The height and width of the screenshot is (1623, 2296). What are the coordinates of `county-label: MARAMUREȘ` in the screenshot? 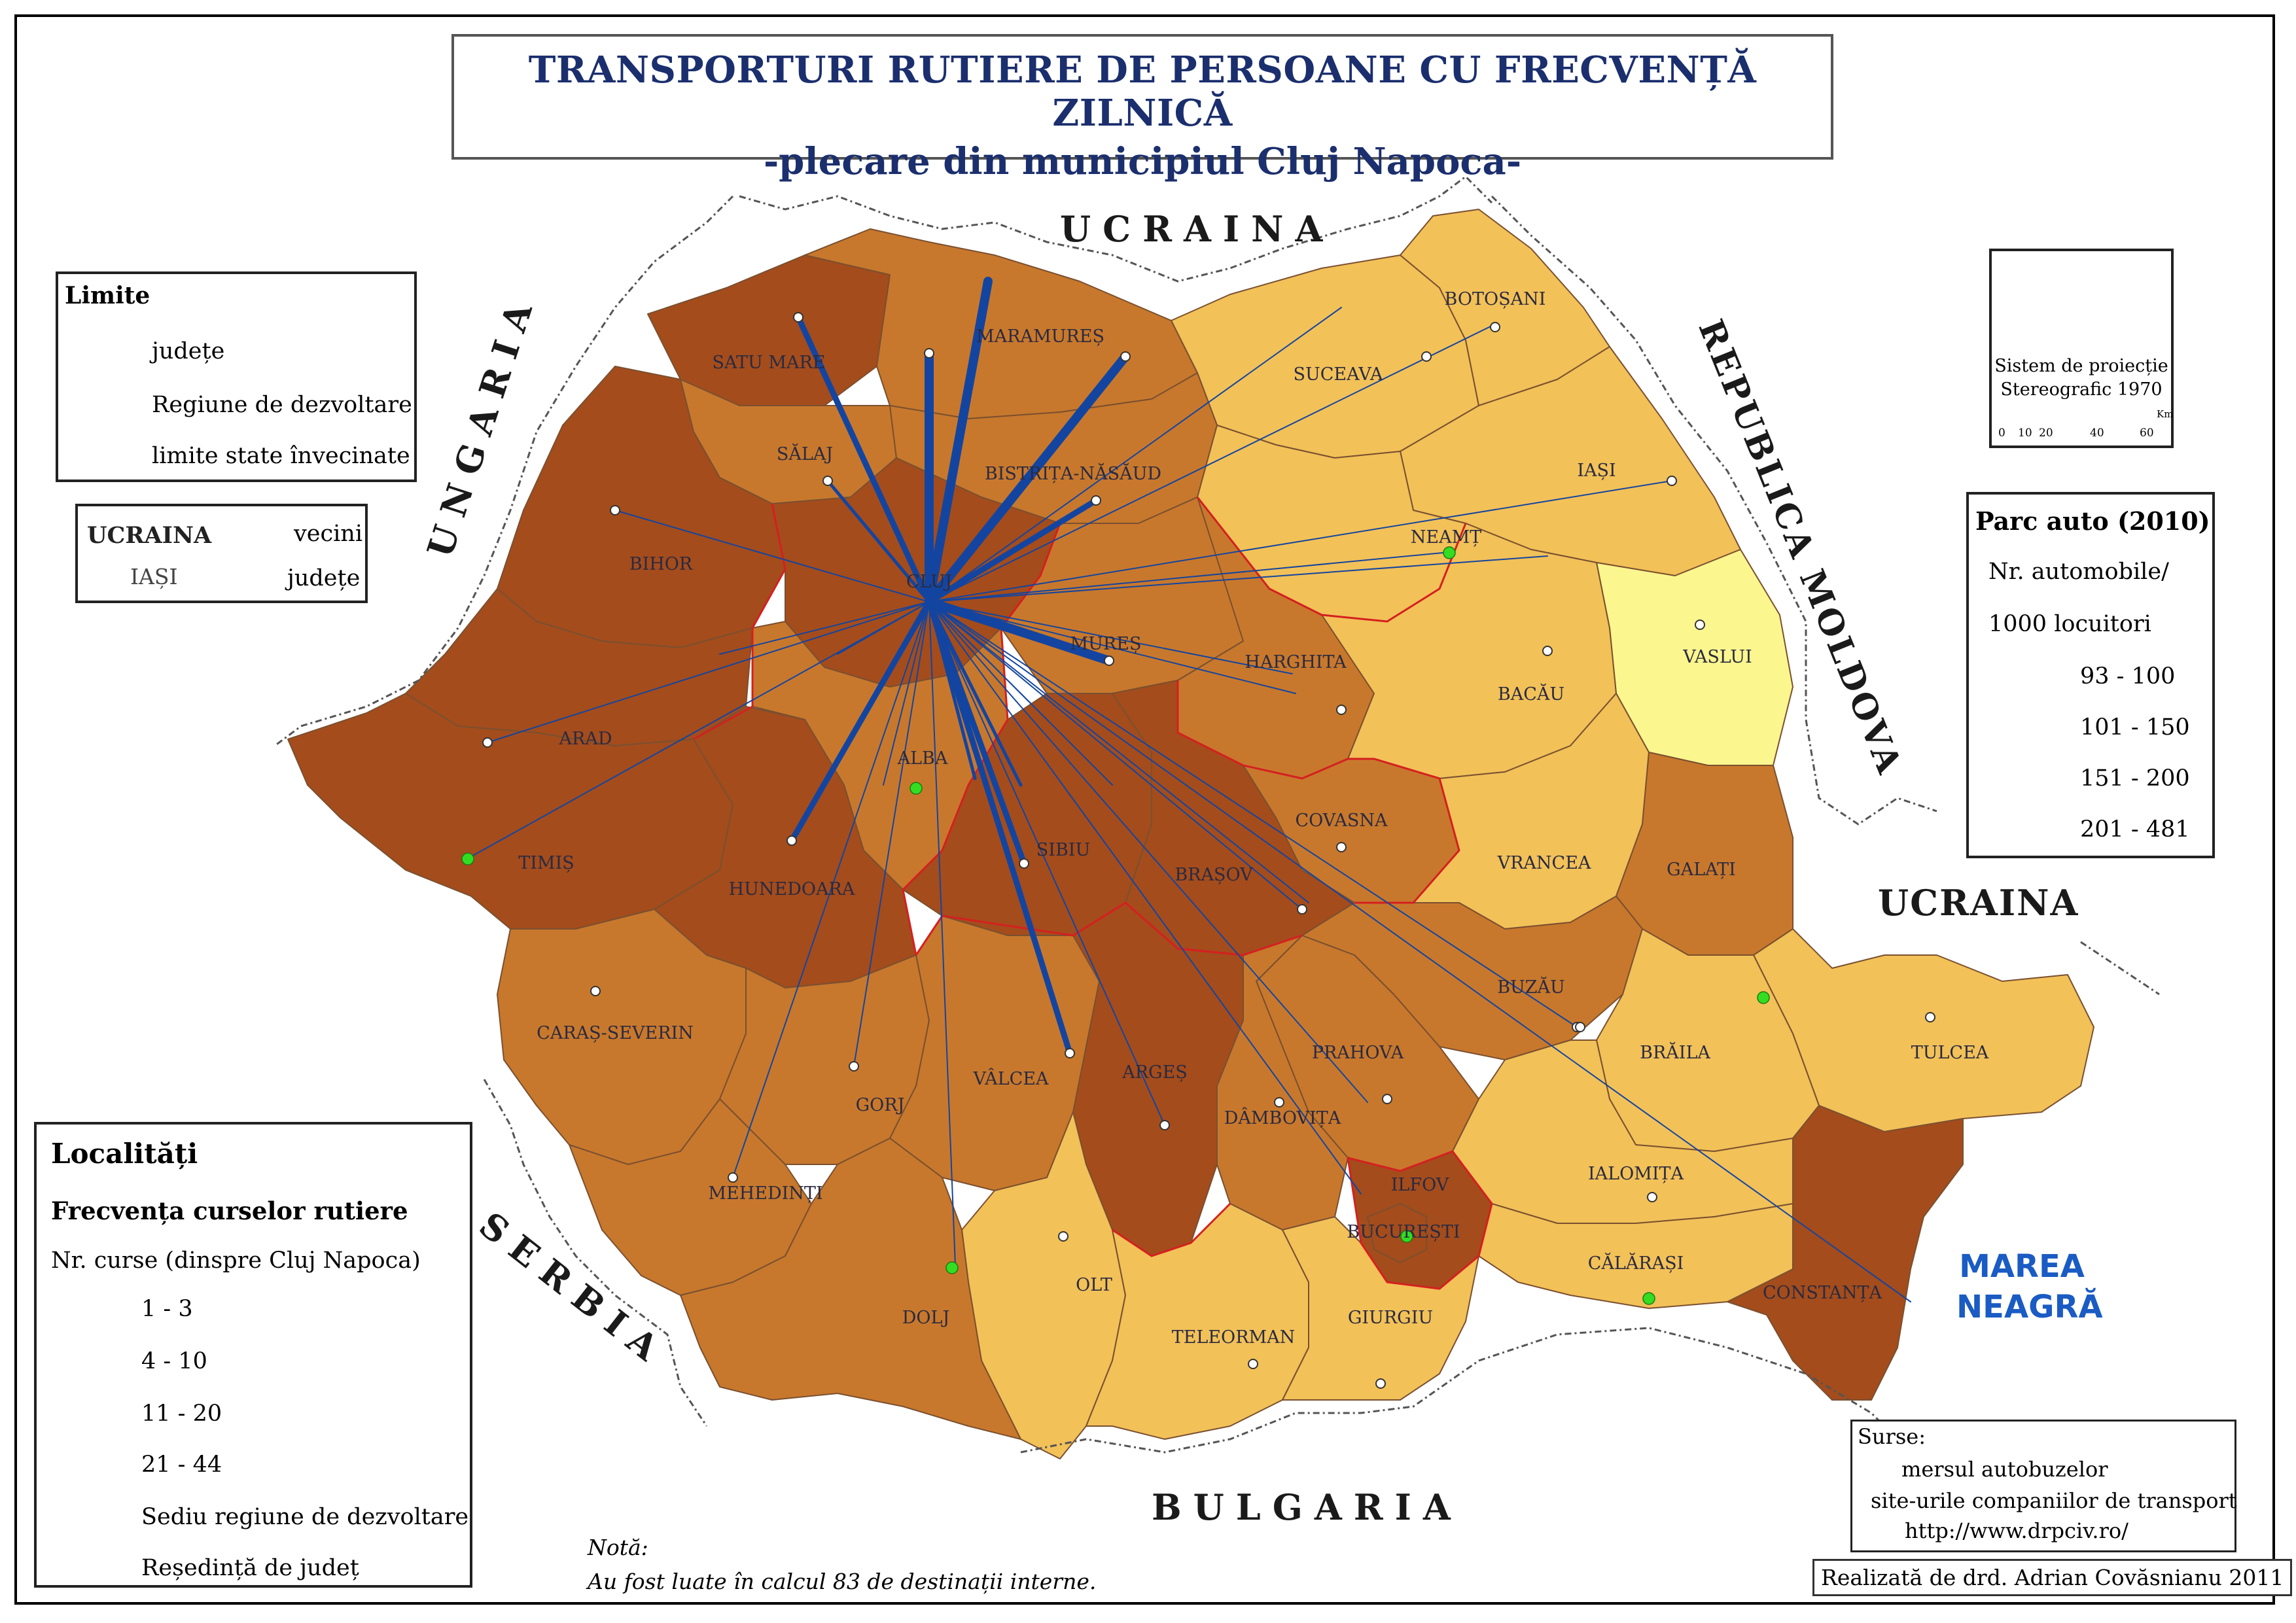 It's located at (1040, 337).